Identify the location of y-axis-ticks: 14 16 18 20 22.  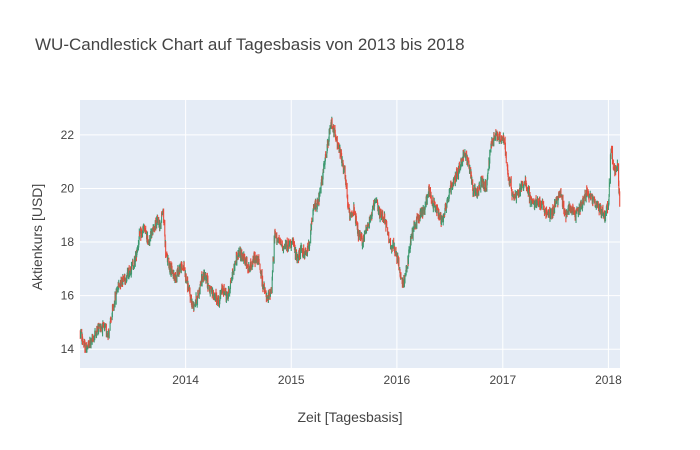
(68, 242).